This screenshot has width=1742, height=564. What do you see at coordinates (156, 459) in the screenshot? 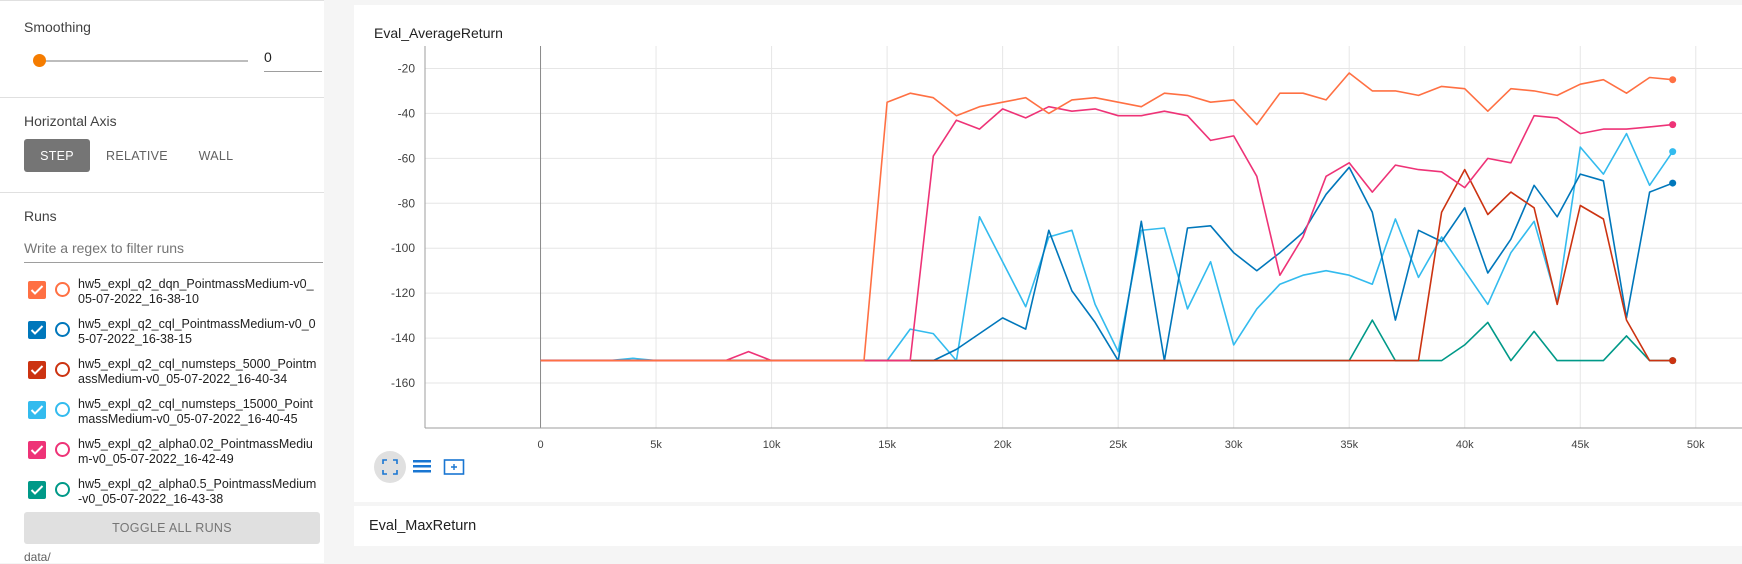
I see `run-name-line: m-v0_05-07-2022_16-42-49` at bounding box center [156, 459].